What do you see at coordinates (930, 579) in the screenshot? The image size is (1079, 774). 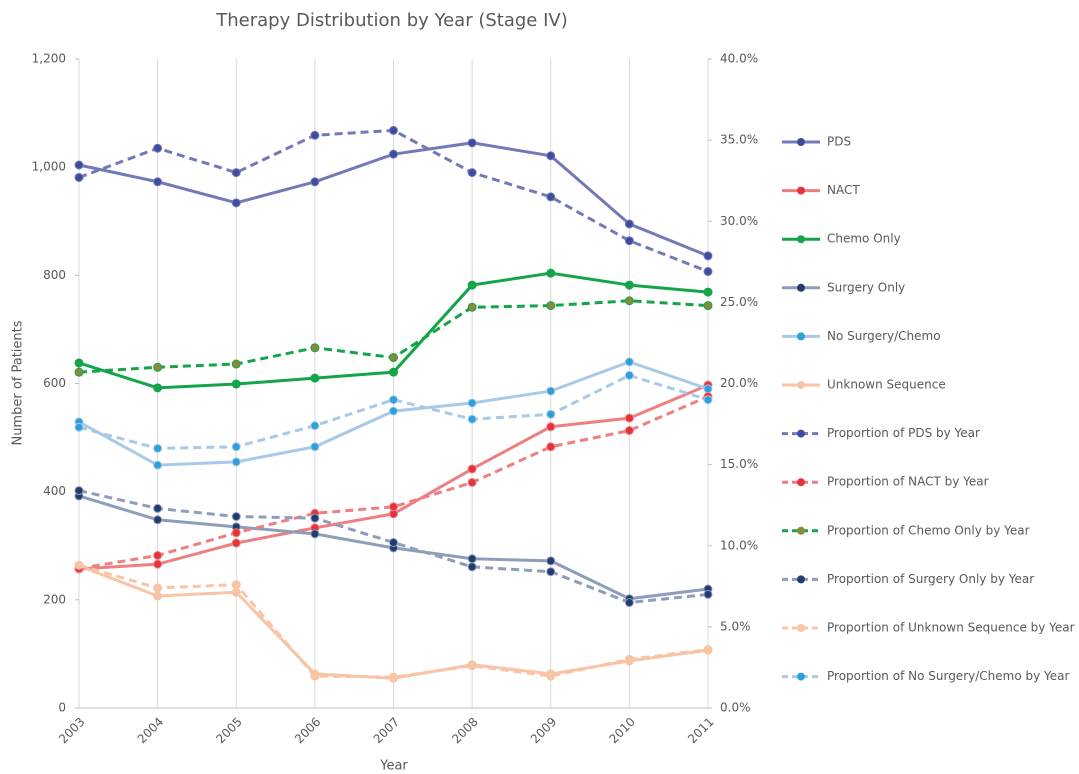 I see `legend-label: Proportion of Surgery Only by Year` at bounding box center [930, 579].